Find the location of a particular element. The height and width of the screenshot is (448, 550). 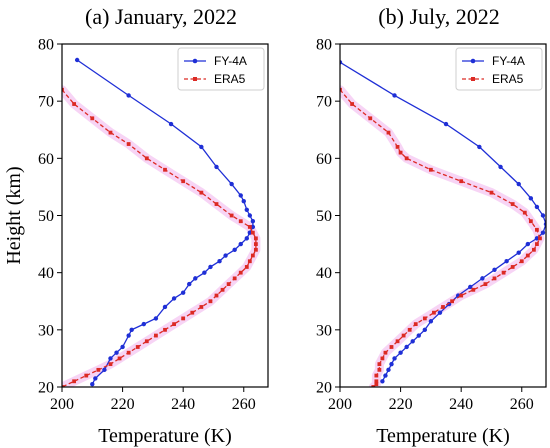

panel-title: (b) July, 2022 is located at coordinates (438, 16).